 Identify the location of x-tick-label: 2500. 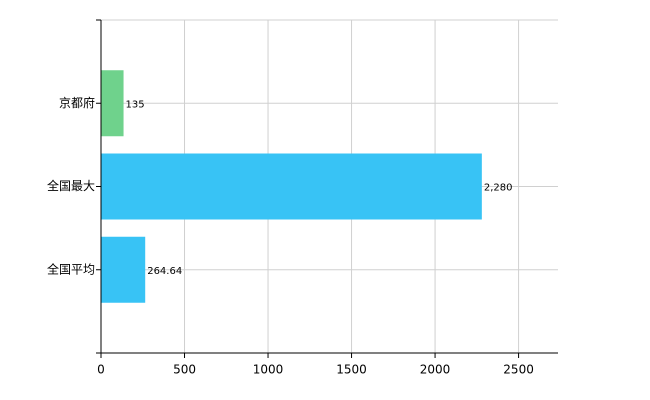
(518, 370).